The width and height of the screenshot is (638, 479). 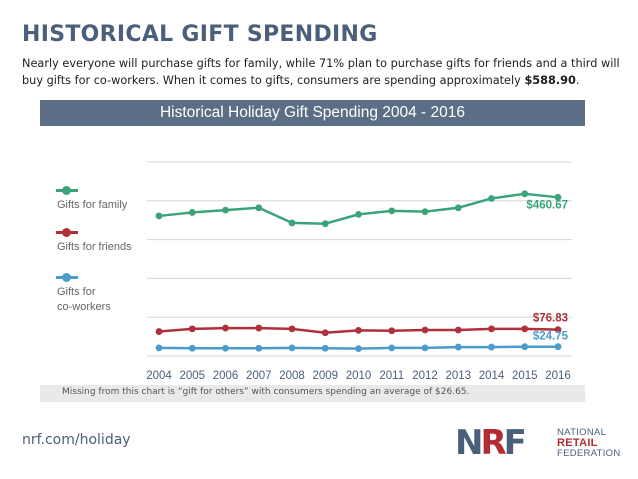 I want to click on subtitle-amount: $588.90, so click(x=550, y=80).